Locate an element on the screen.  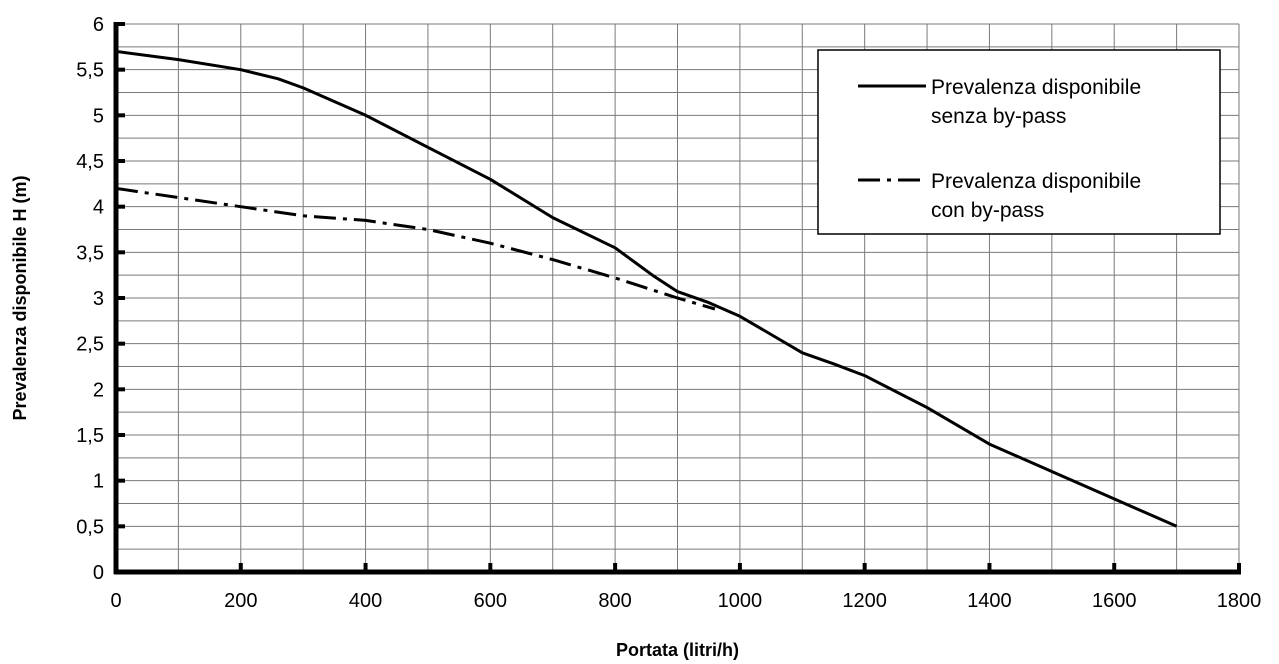
x-axis-title: Portata (litri/h) is located at coordinates (677, 650).